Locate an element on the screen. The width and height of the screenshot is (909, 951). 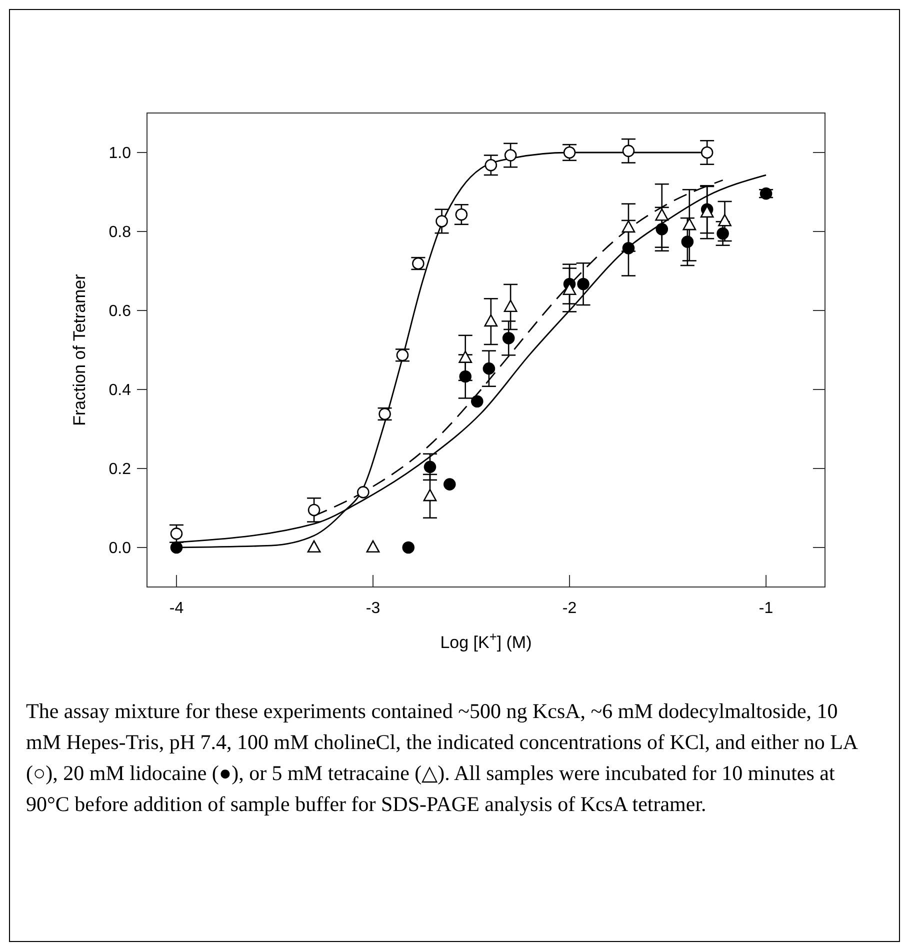
x-tick-label: -1 is located at coordinates (766, 608).